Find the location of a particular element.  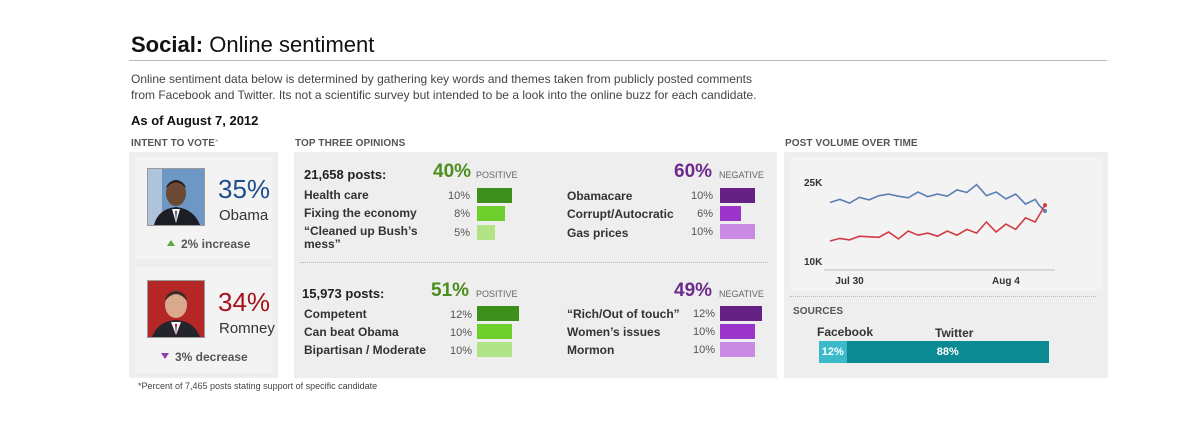

post-volume-chart-area is located at coordinates (946, 224).